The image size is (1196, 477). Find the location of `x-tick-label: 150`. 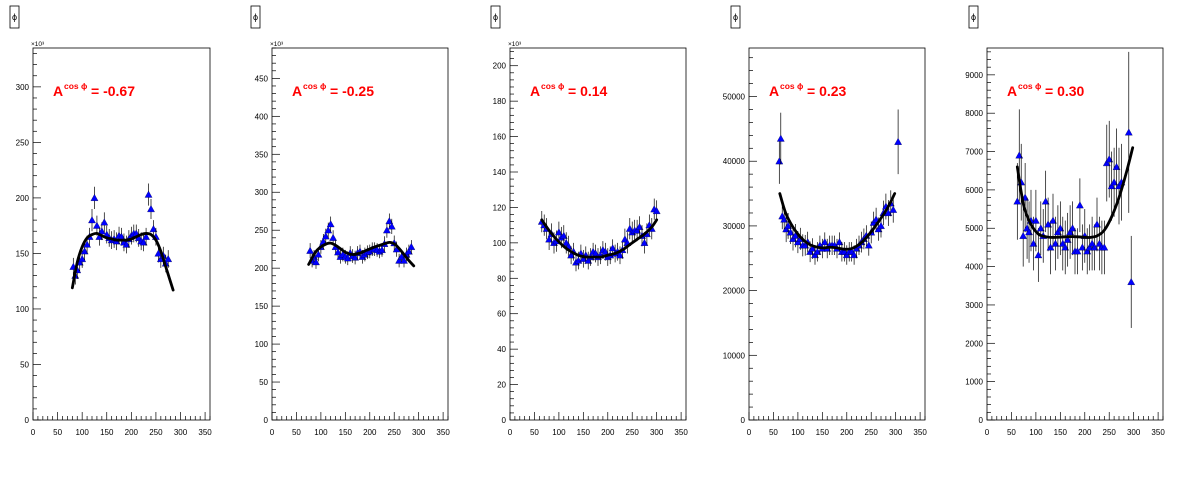

x-tick-label: 150 is located at coordinates (584, 432).